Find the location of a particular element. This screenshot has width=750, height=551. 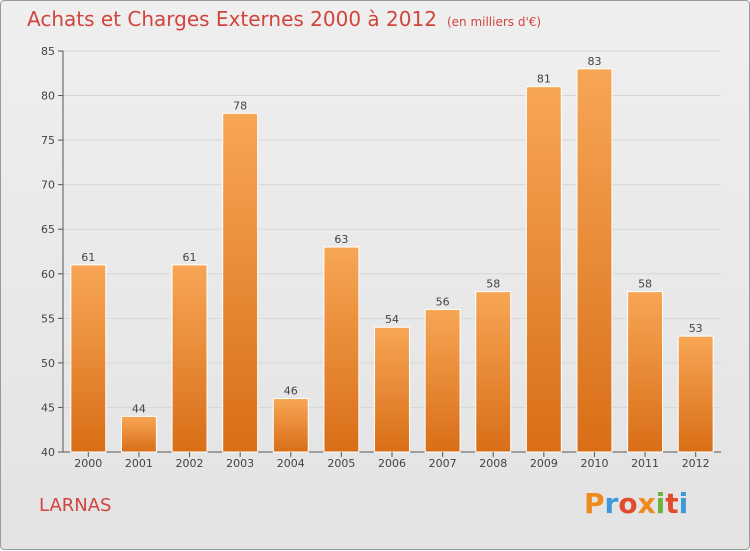

data-label: 44 is located at coordinates (139, 408).